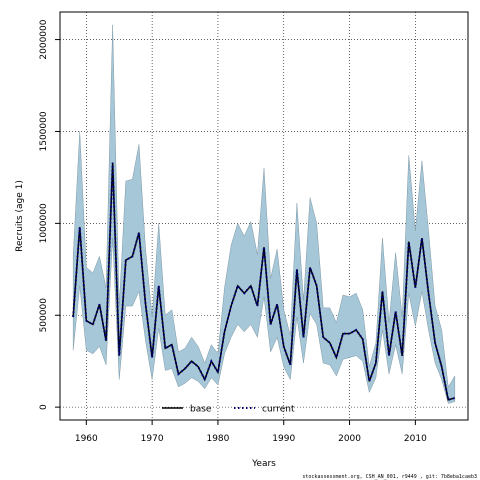  What do you see at coordinates (251, 432) in the screenshot?
I see `x-axis: 1960 1970 1980 1990 2000 2010` at bounding box center [251, 432].